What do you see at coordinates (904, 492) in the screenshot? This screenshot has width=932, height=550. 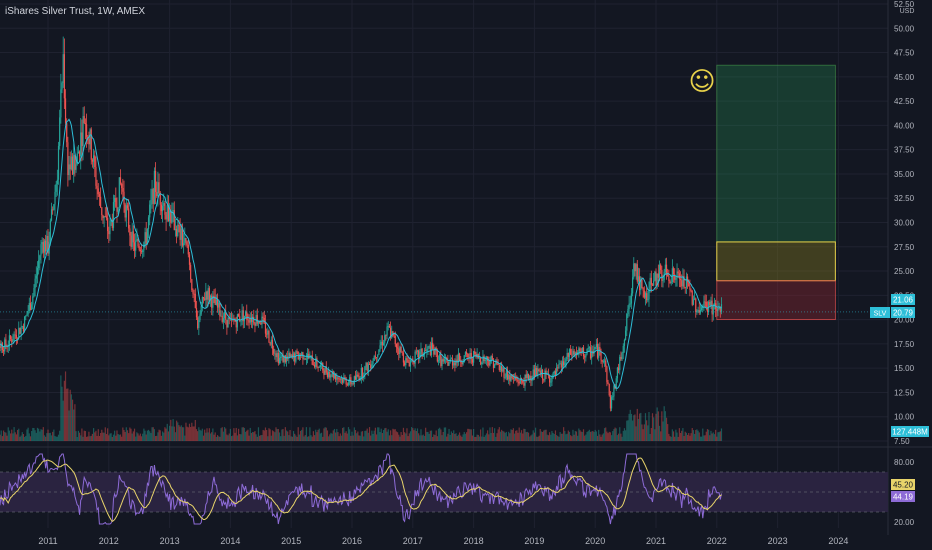 I see `rsi-axis: 80.00 20.00` at bounding box center [904, 492].